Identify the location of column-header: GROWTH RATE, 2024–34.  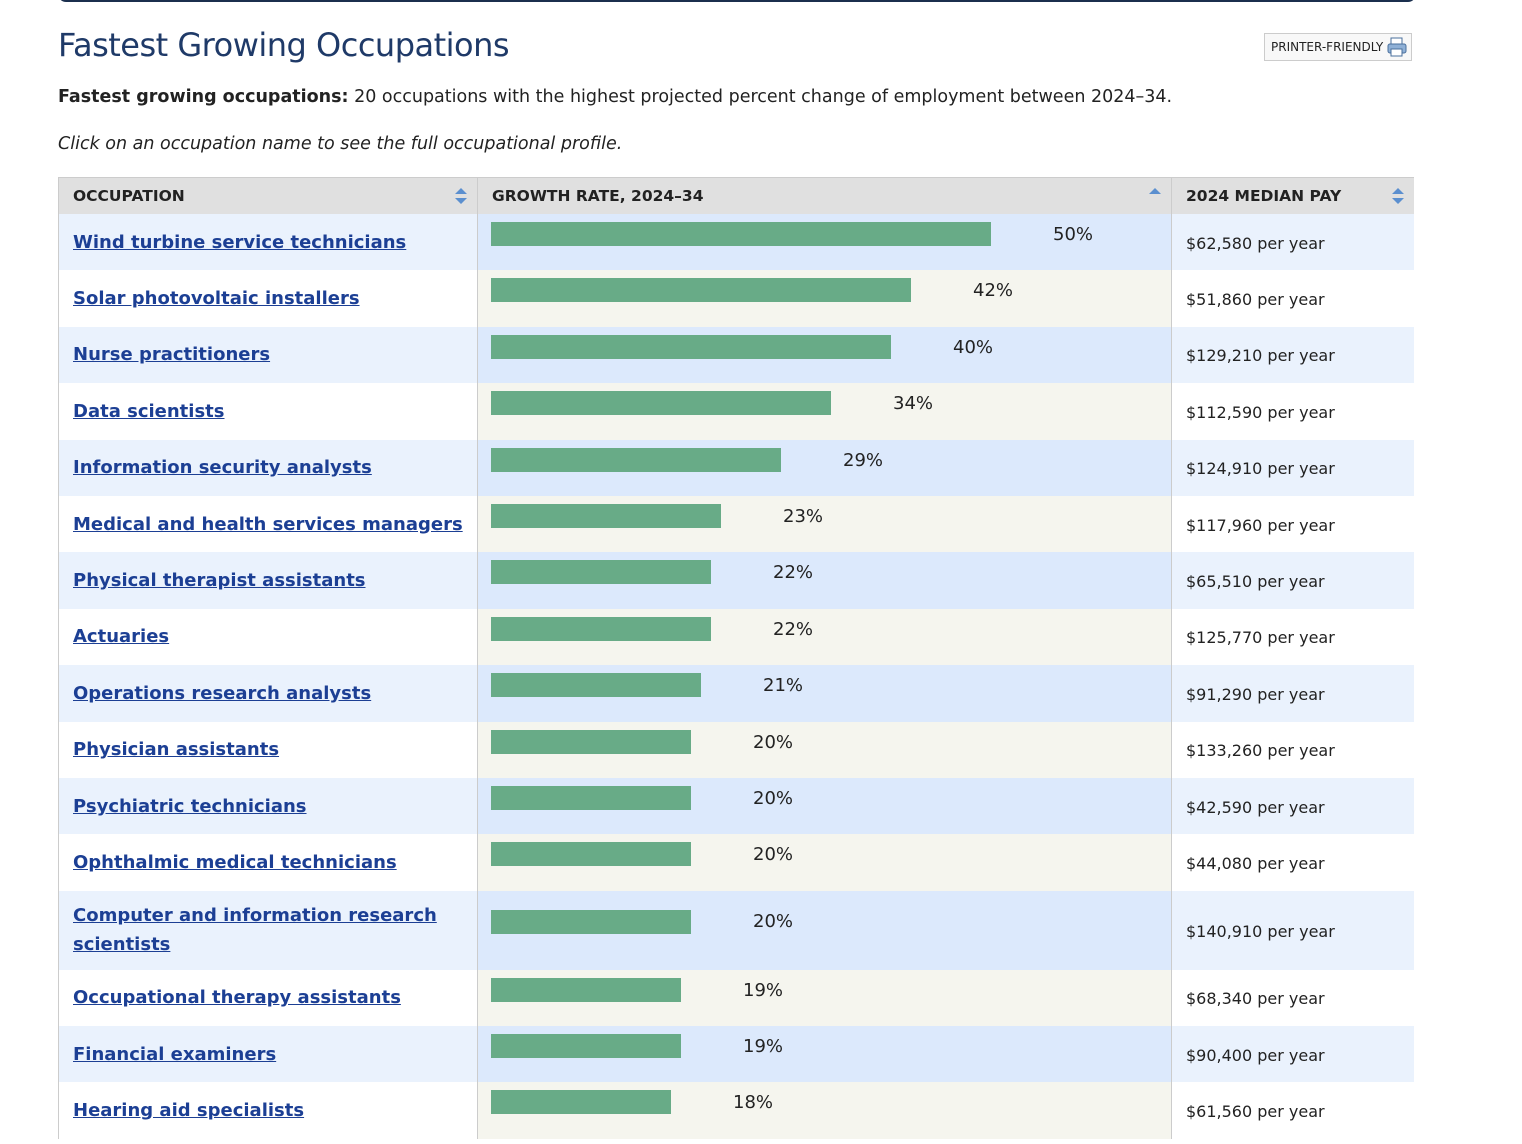
(824, 195).